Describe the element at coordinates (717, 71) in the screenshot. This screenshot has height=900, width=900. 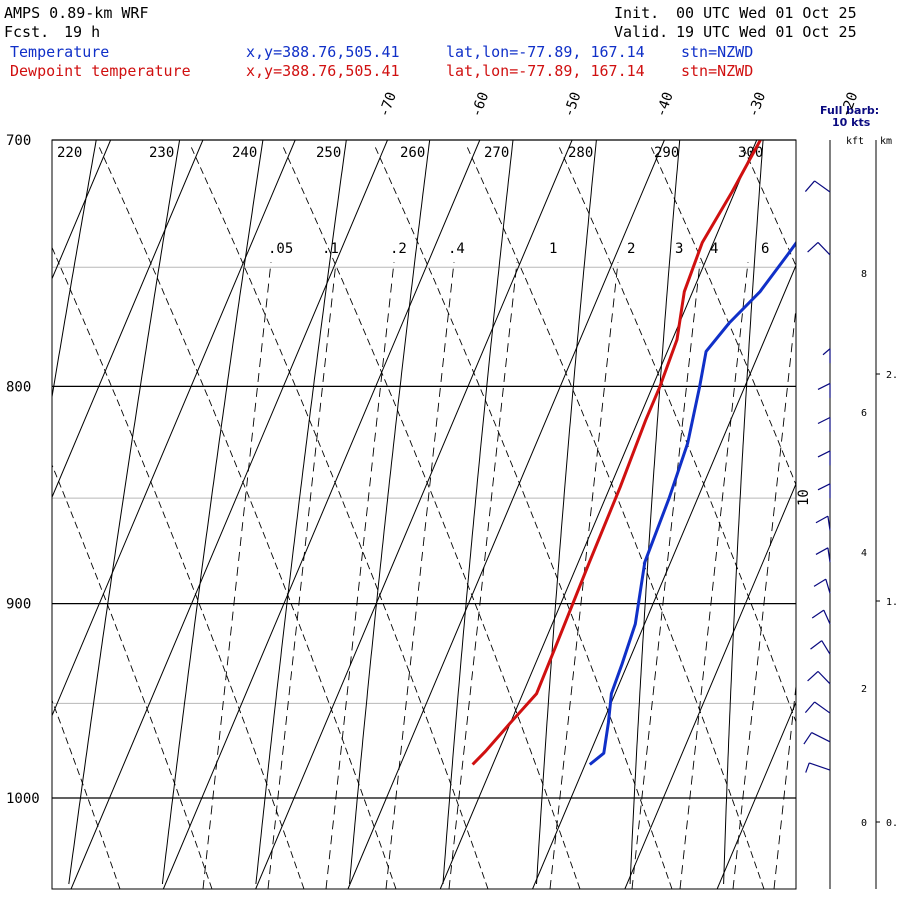
I see `legend-dewpoint-station: stn=NZWD` at that location.